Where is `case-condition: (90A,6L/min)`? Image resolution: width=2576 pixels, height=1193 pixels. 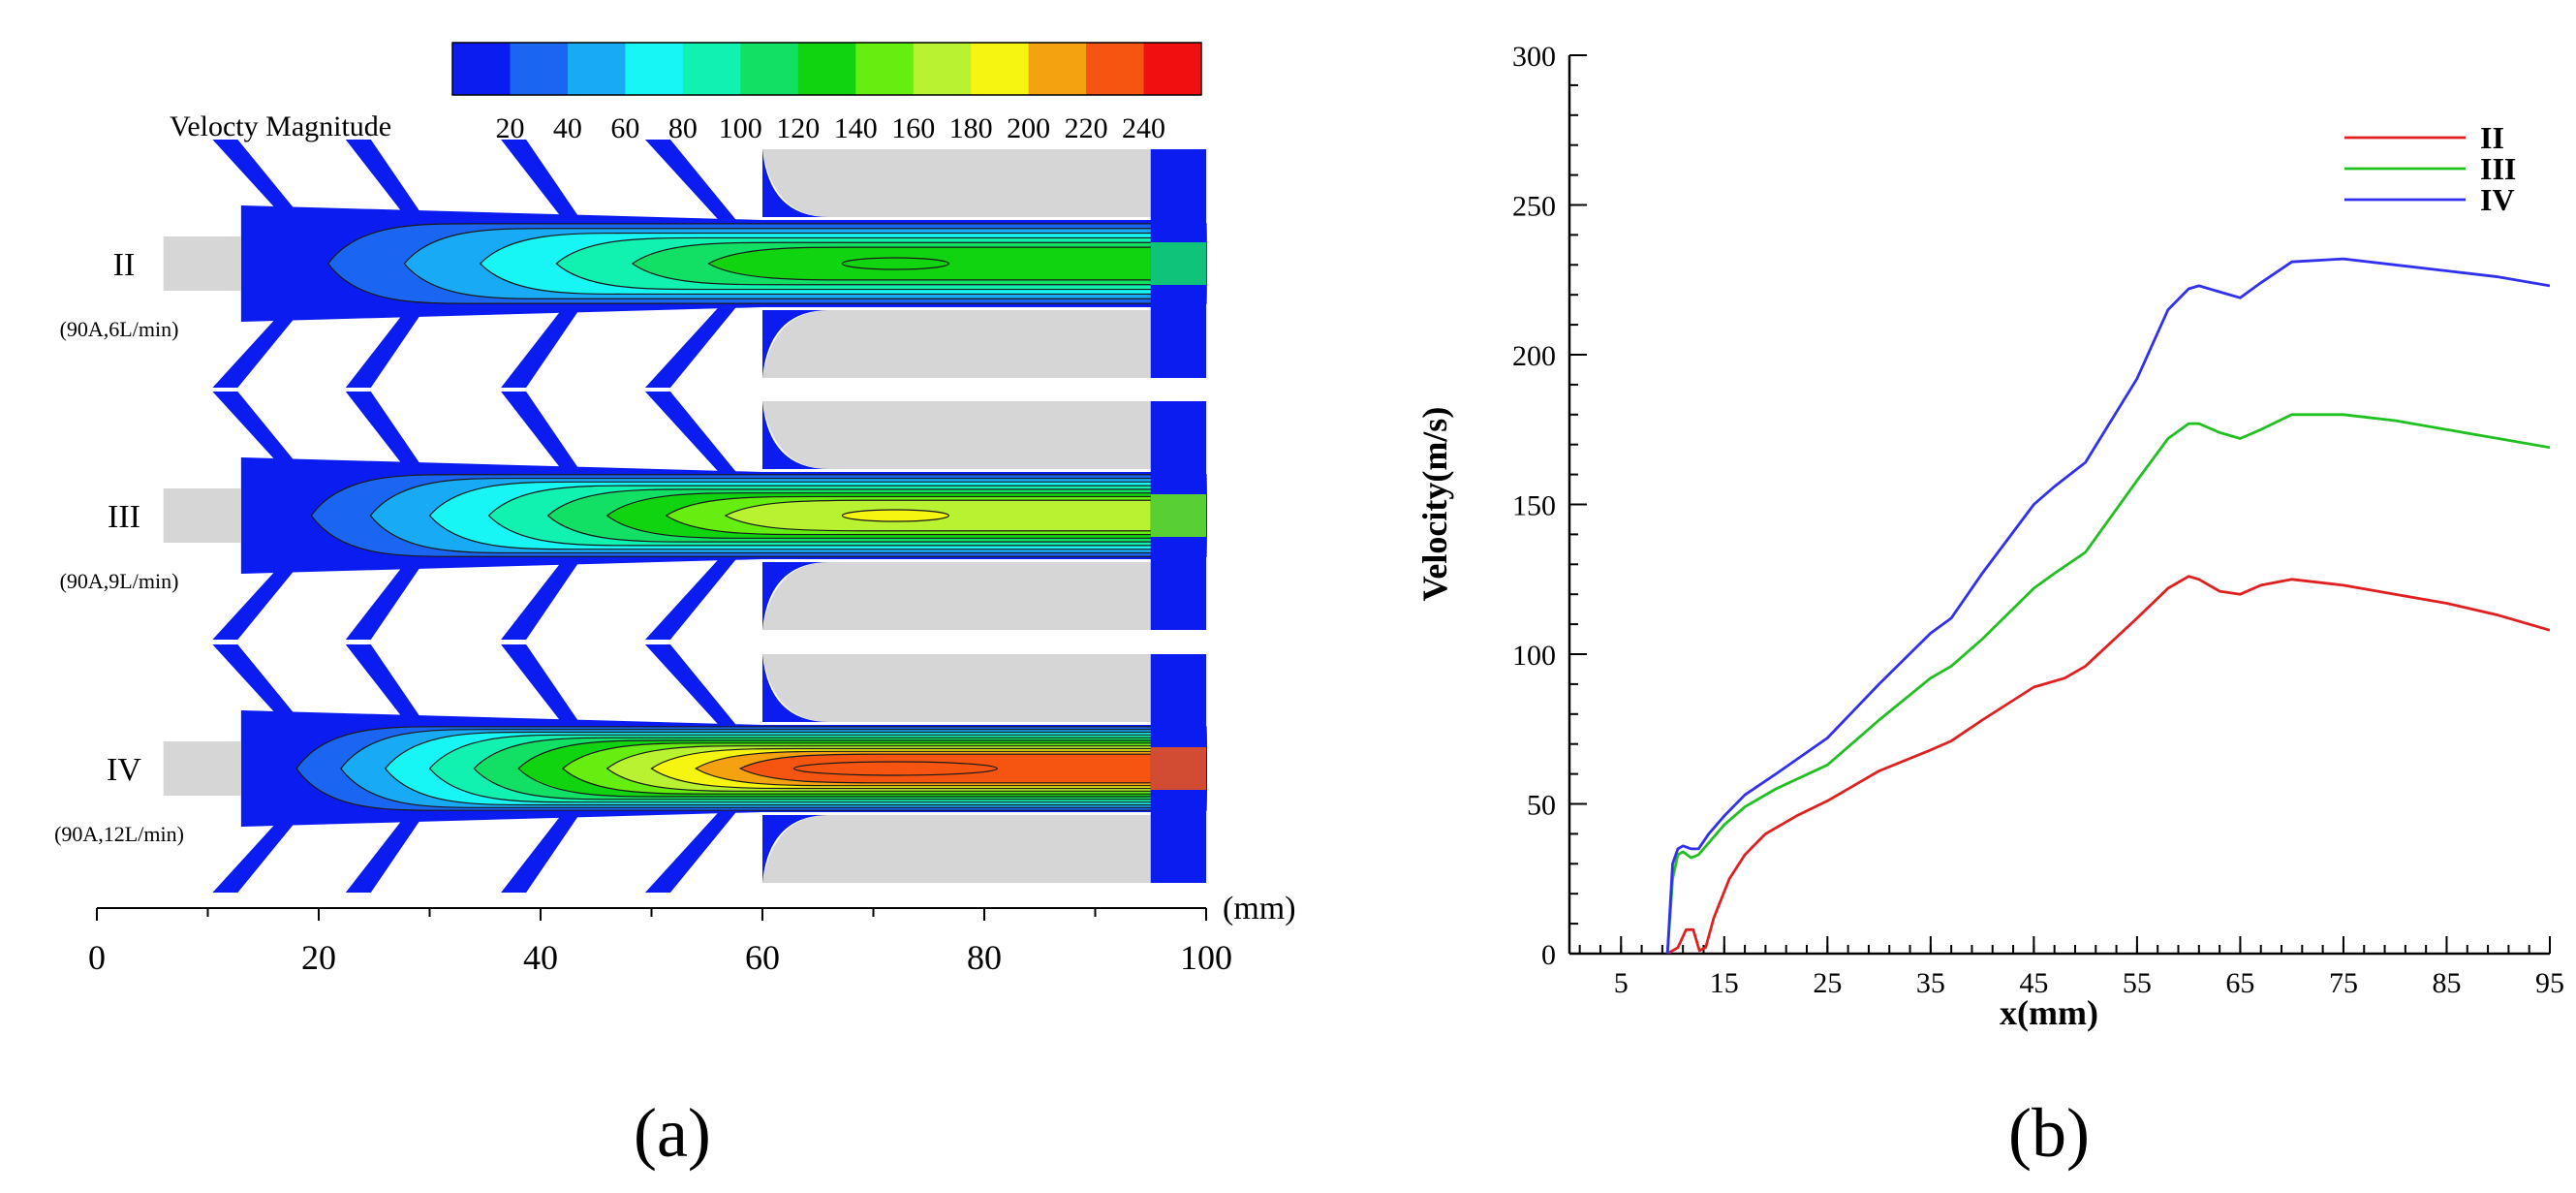 case-condition: (90A,6L/min) is located at coordinates (119, 329).